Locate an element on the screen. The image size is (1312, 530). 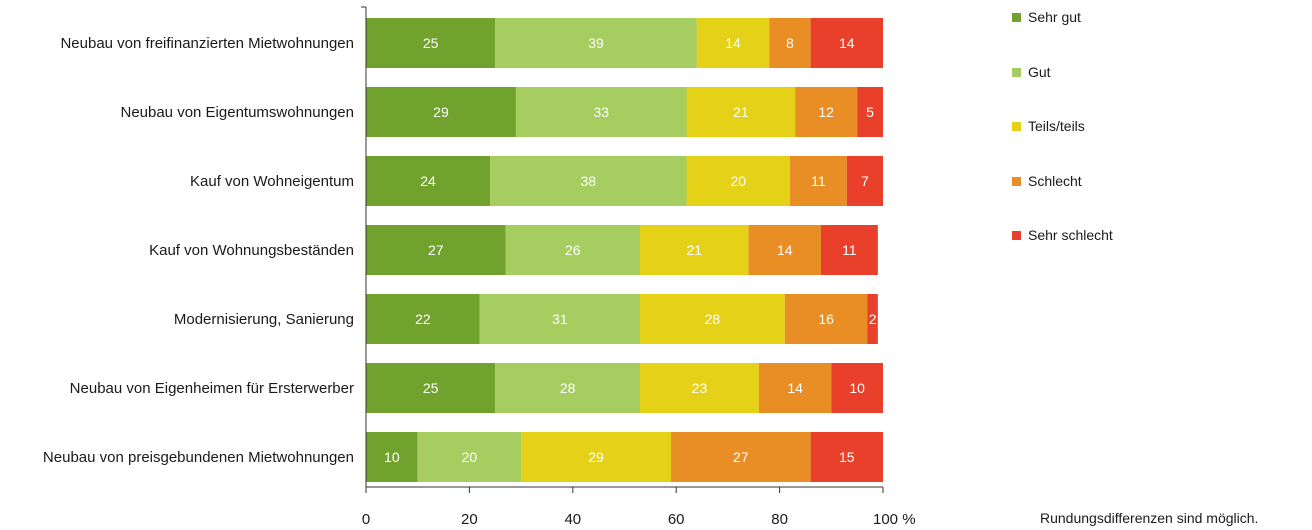
category-label: Kauf von Wohnungsbeständen is located at coordinates (251, 250).